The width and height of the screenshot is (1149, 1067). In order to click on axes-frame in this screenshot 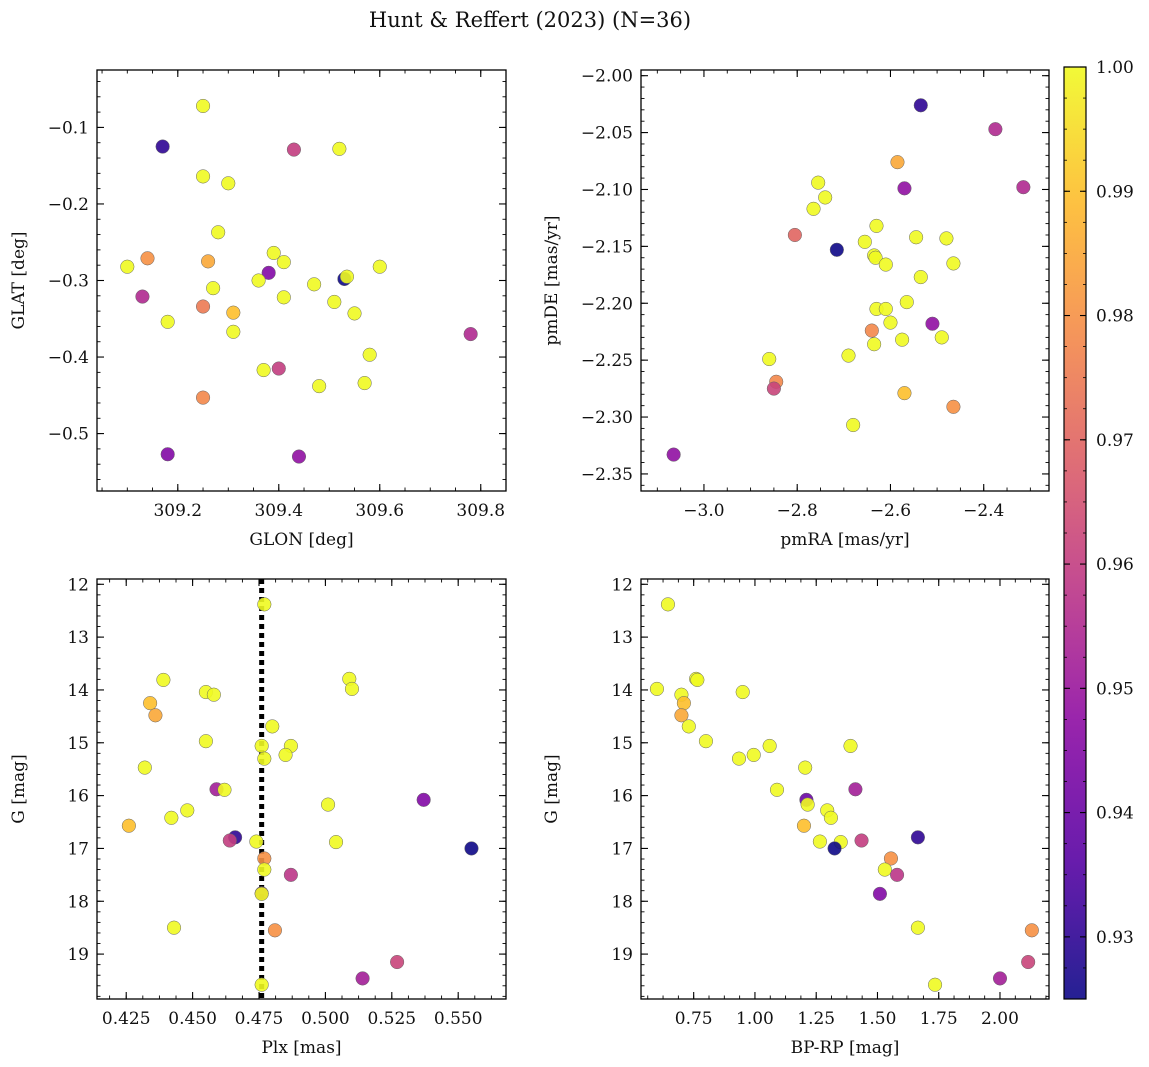, I will do `click(845, 280)`.